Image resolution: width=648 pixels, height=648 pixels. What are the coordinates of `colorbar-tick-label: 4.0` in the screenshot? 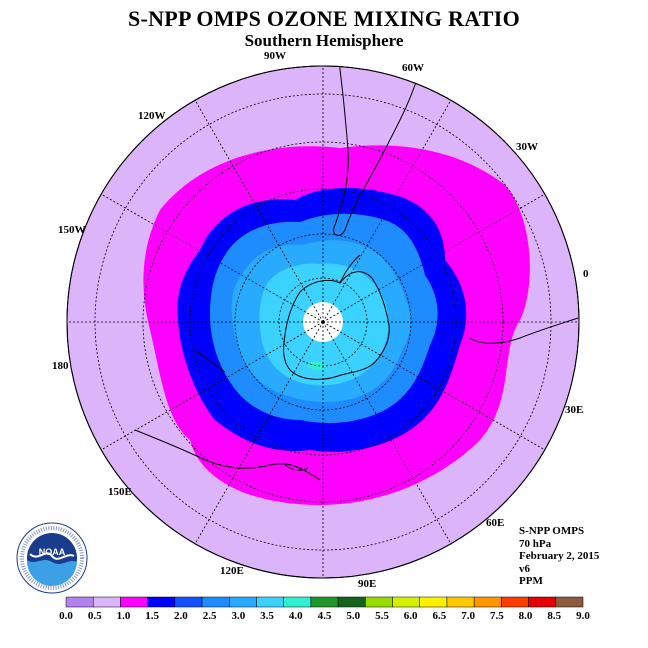 It's located at (296, 616).